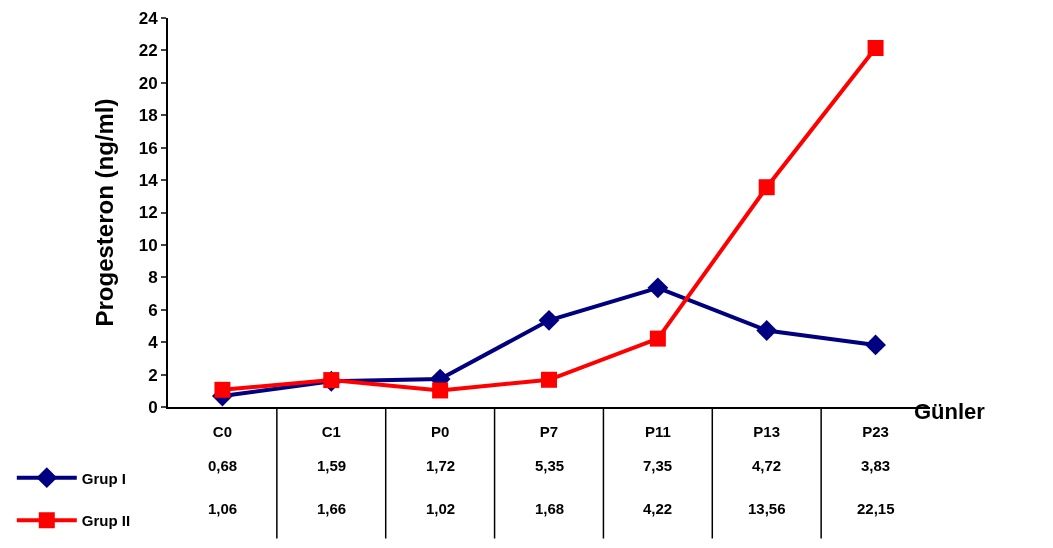 Image resolution: width=1053 pixels, height=548 pixels. Describe the element at coordinates (550, 465) in the screenshot. I see `data-label: 5,35` at that location.